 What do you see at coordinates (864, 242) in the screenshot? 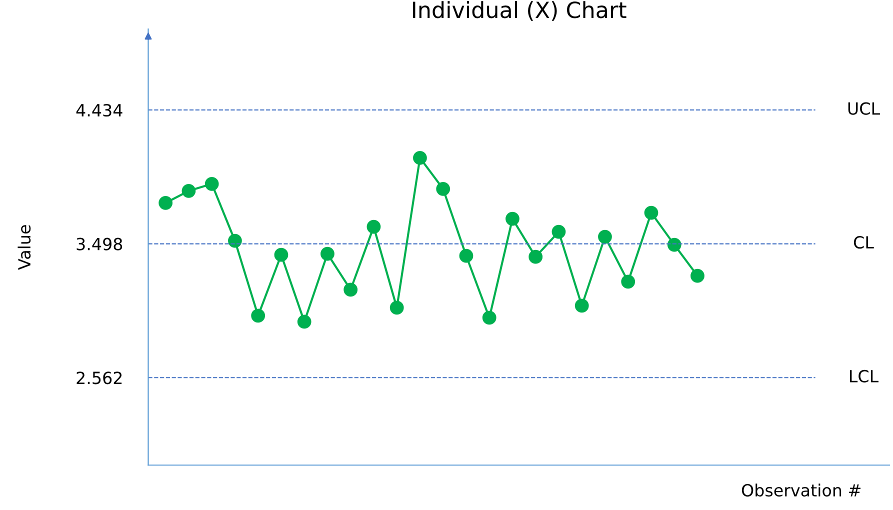
I see `ref-line-label: CL` at bounding box center [864, 242].